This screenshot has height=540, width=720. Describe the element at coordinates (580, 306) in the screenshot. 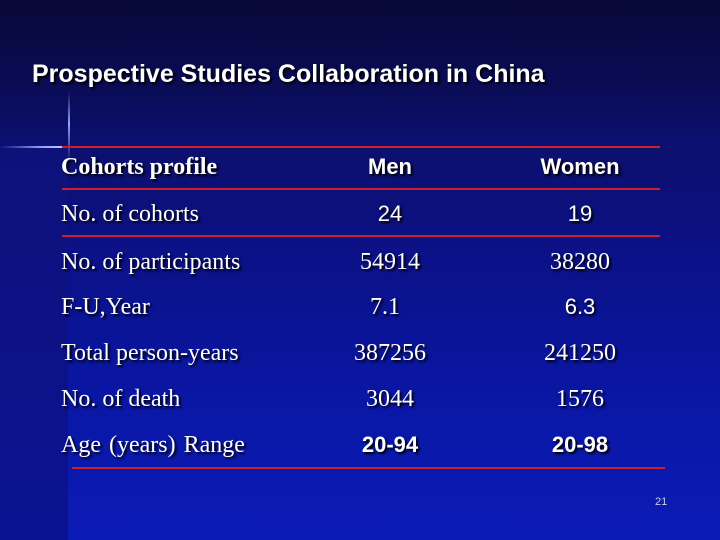

I see `women-value: 6.3` at that location.